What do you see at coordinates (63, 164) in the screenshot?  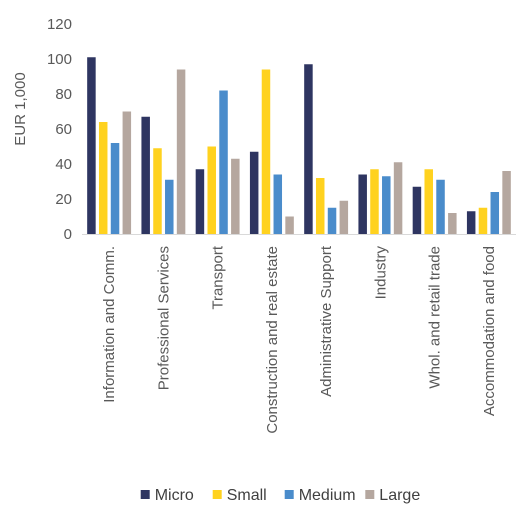 I see `y-tick-label: 40` at bounding box center [63, 164].